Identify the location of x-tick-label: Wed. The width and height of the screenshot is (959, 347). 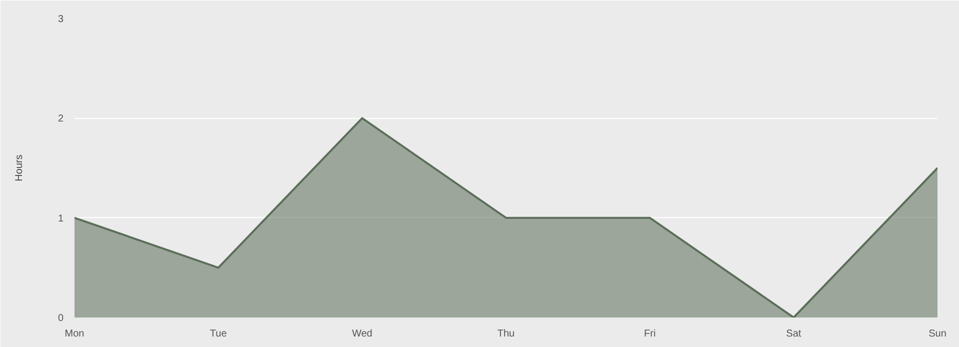
(362, 334).